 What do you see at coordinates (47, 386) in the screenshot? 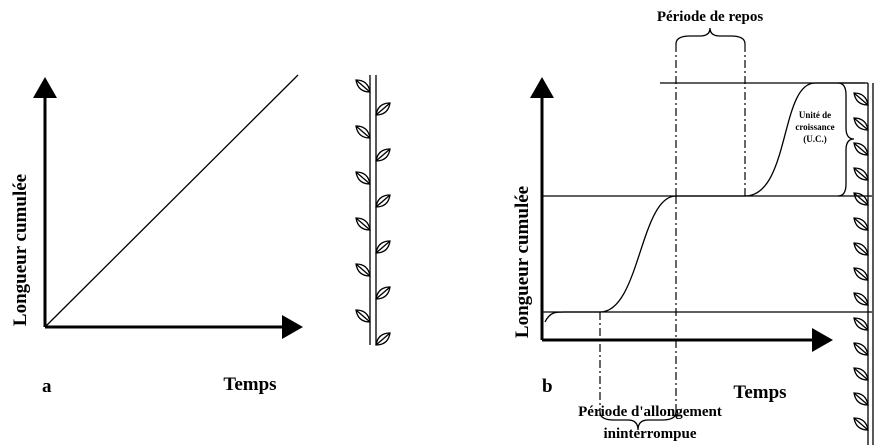
I see `panel-label: a` at bounding box center [47, 386].